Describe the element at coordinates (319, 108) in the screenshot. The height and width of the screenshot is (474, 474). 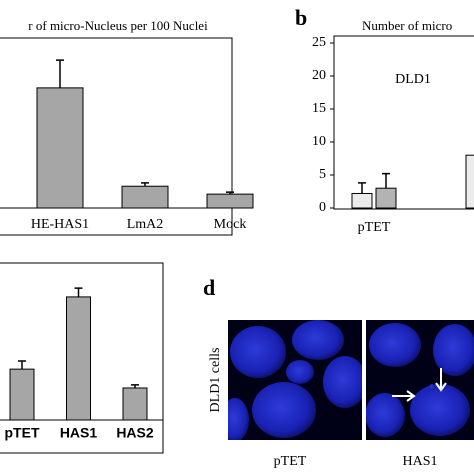
I see `y-tick-label: 15` at that location.